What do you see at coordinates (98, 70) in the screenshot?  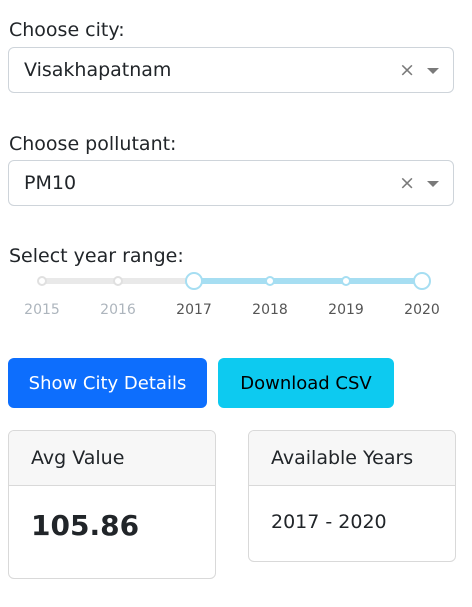 I see `city-selected-value: Visakhapatnam` at bounding box center [98, 70].